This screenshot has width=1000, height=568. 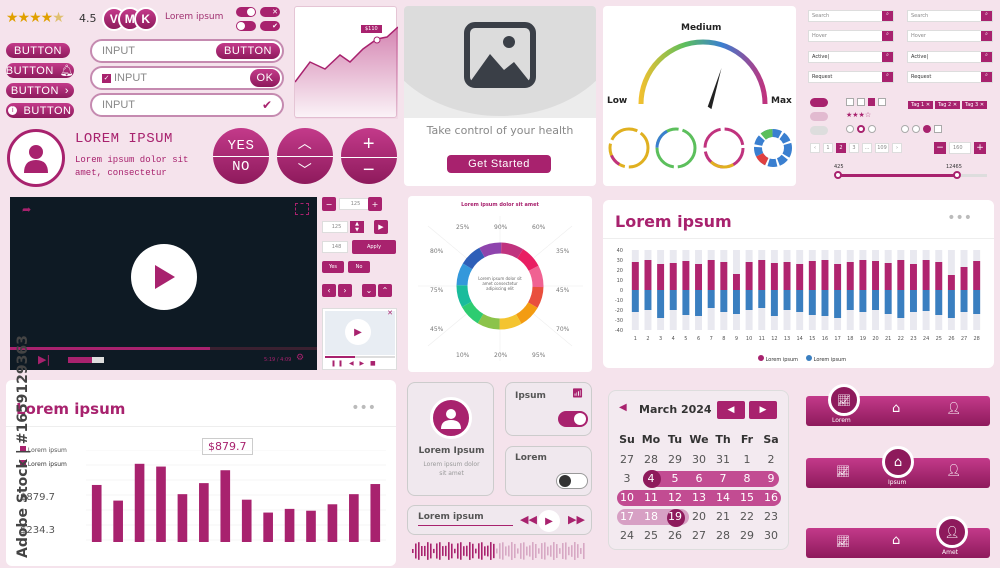 What do you see at coordinates (723, 478) in the screenshot?
I see `calendar-day: 7` at bounding box center [723, 478].